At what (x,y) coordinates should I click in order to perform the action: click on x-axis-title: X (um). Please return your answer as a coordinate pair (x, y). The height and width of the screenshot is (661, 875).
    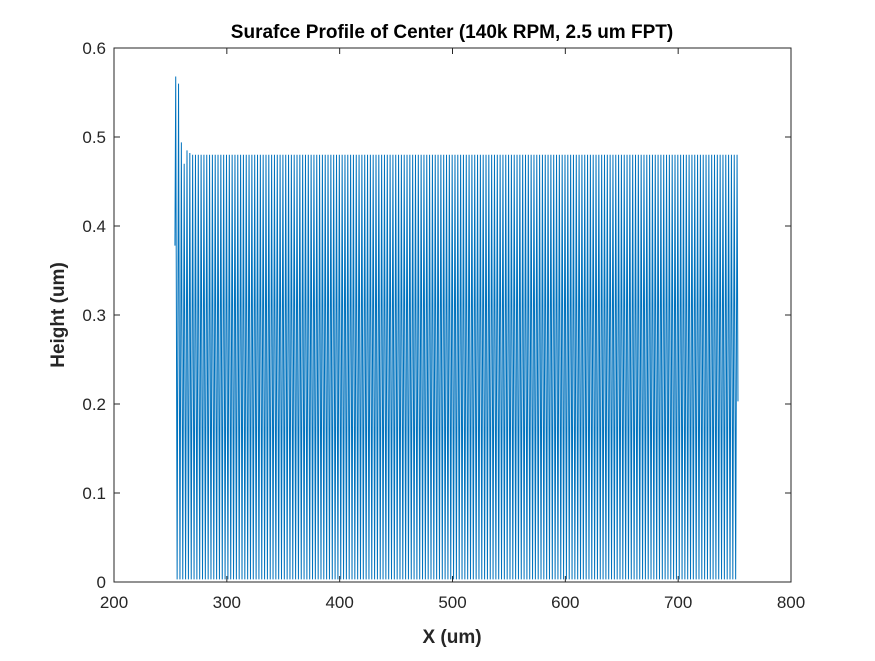
    Looking at the image, I should click on (451, 637).